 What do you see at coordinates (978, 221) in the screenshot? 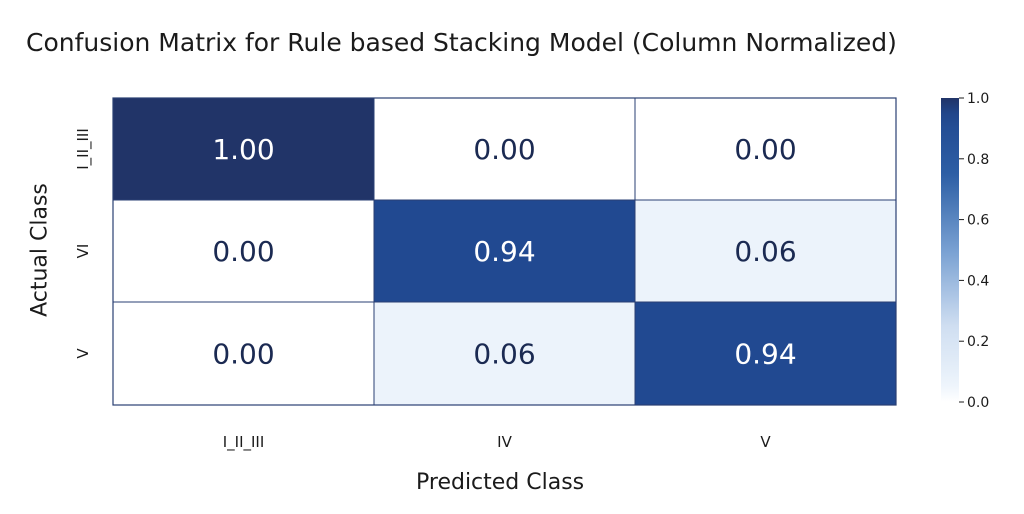
I see `colorbar-tick-label-3: 0.6` at bounding box center [978, 221].